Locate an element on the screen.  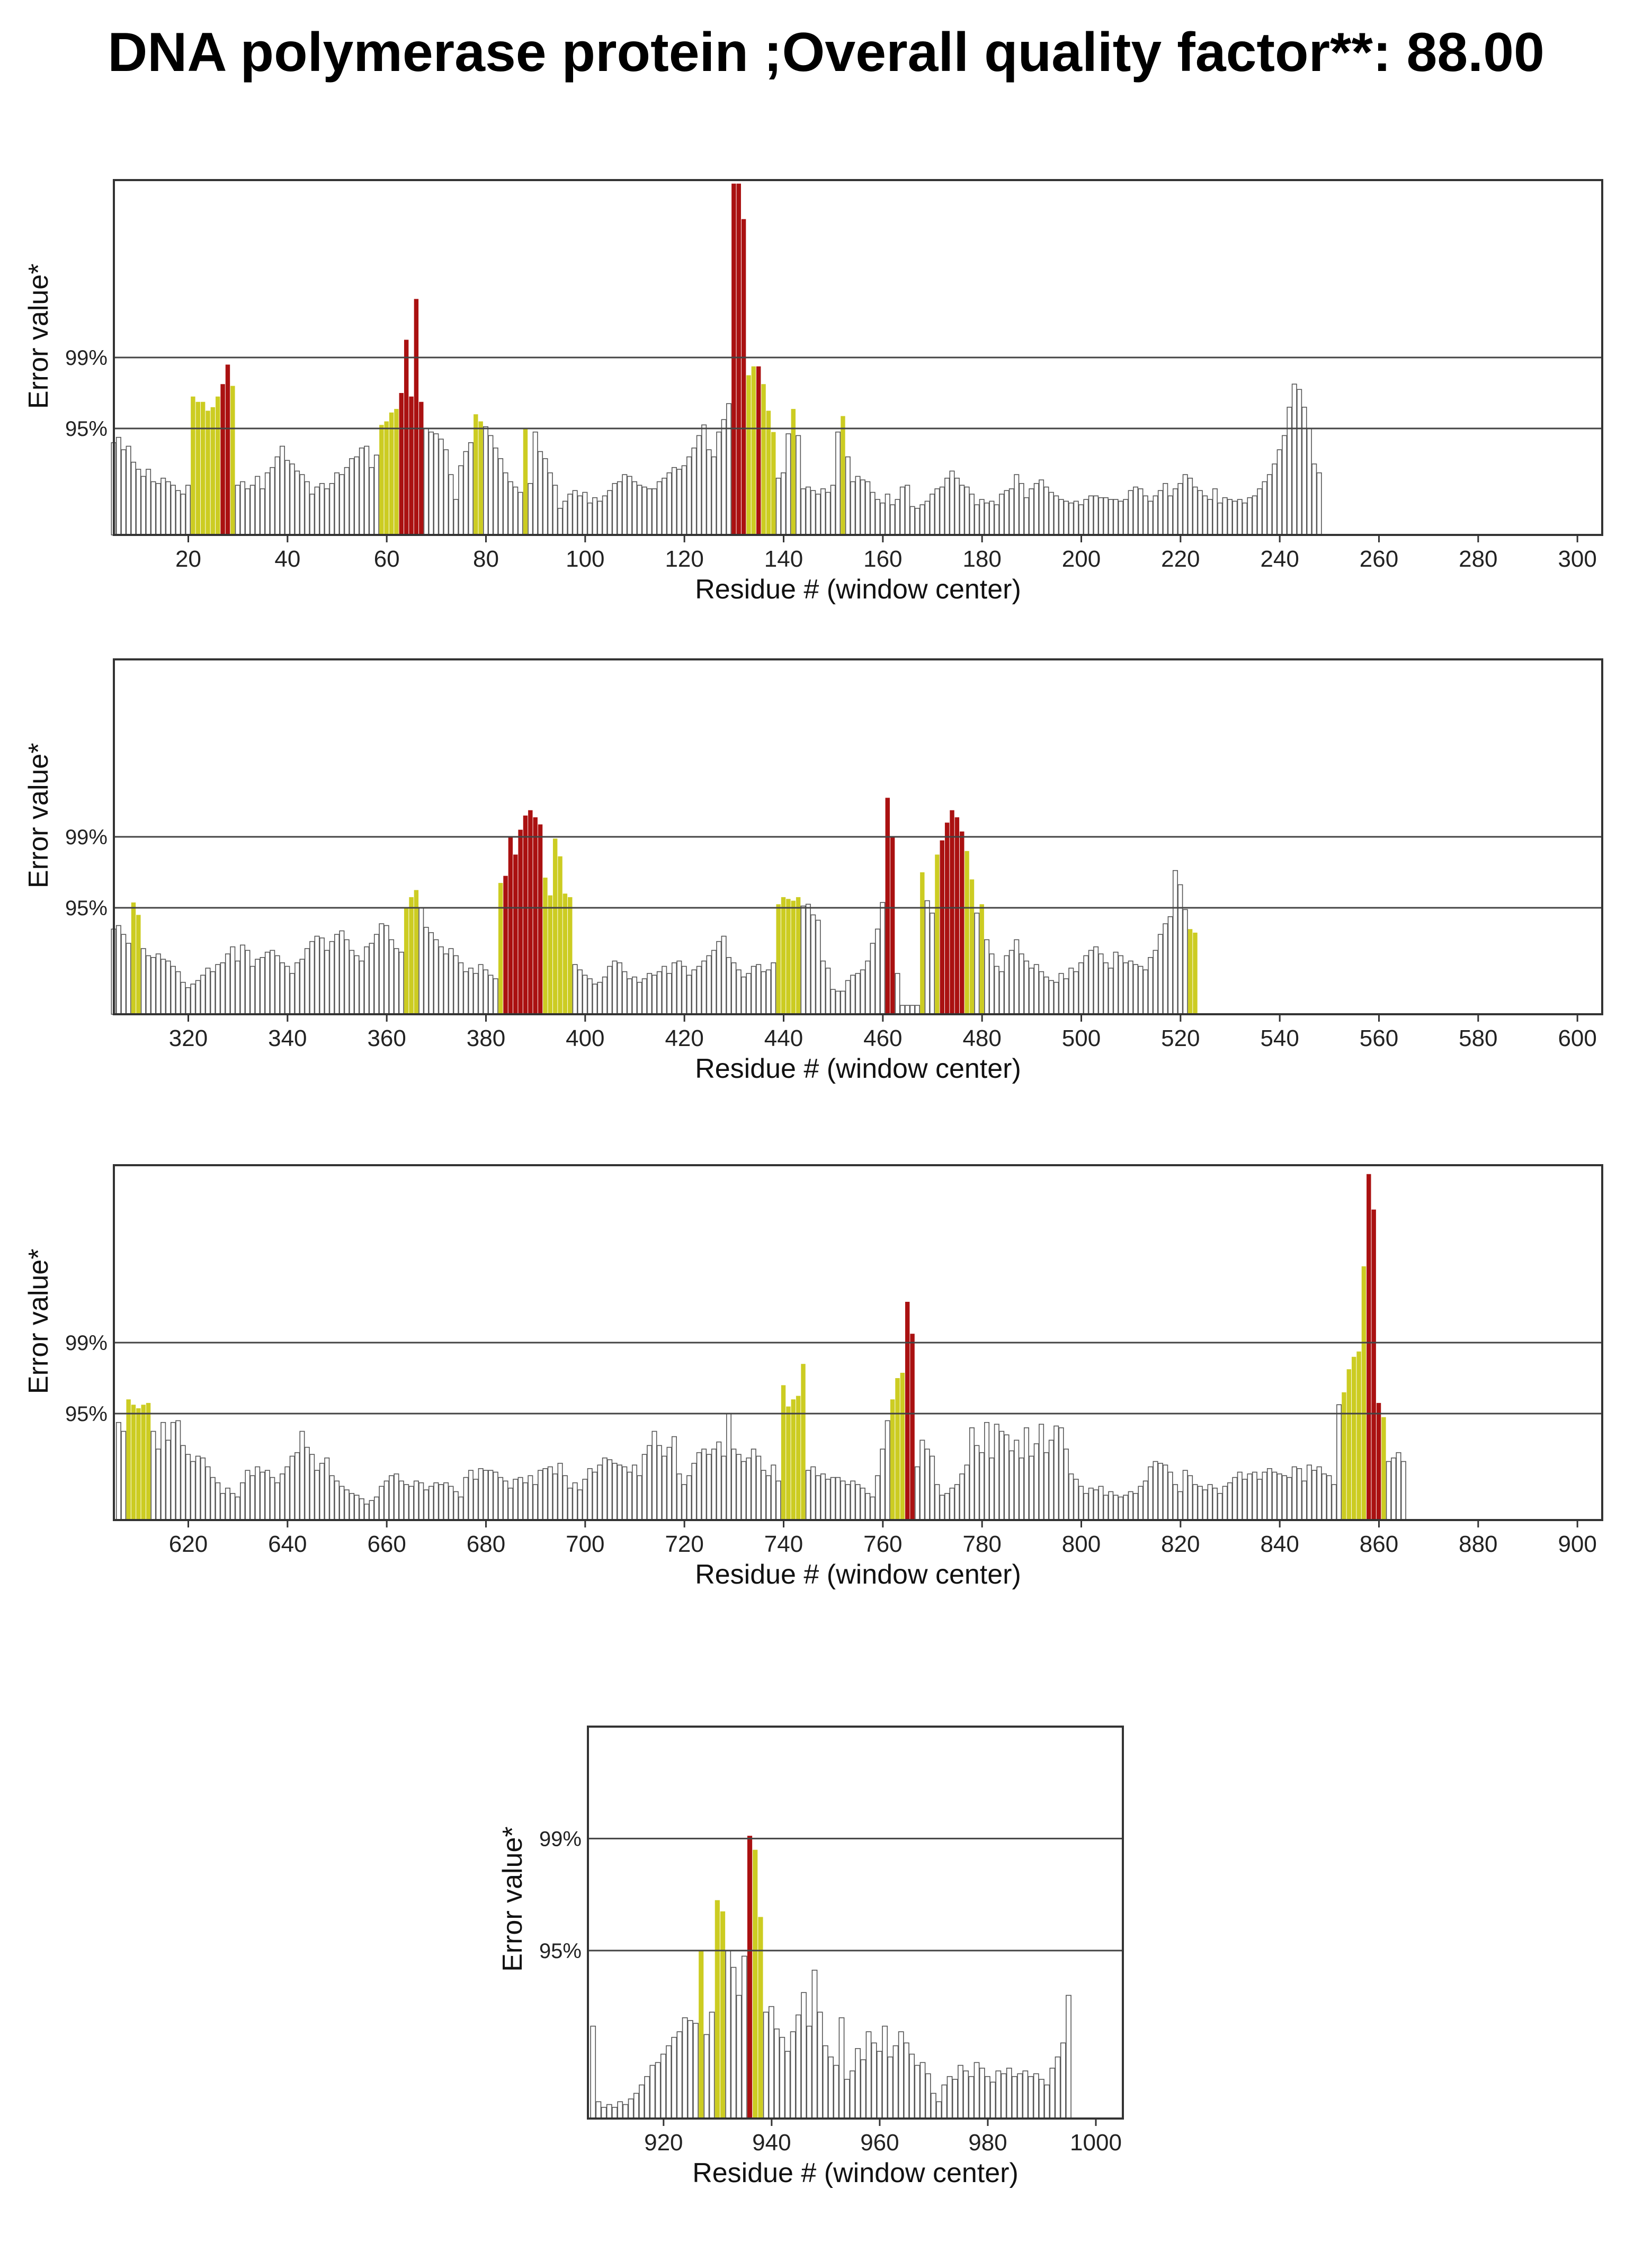
x-tick-label-920: 920 is located at coordinates (664, 2143).